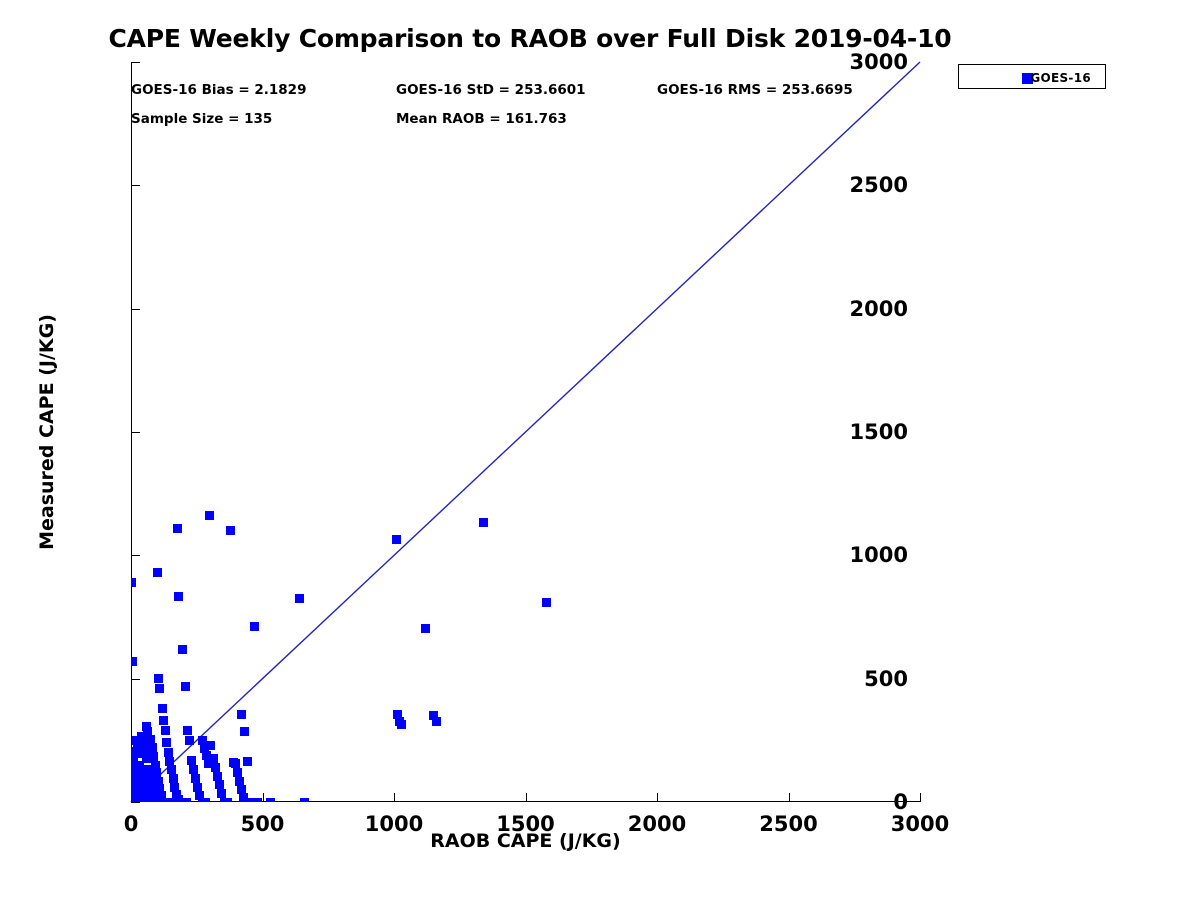 The width and height of the screenshot is (1200, 900). Describe the element at coordinates (525, 824) in the screenshot. I see `x-tick-label-1500: 1500` at that location.